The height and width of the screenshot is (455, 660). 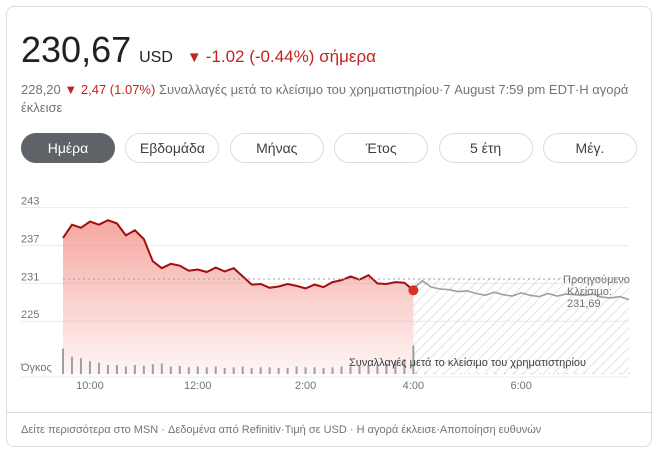 What do you see at coordinates (329, 148) in the screenshot?
I see `range-tabs: Ημέρα Εβδομάδα Μήνας Έτος 5 έτη Μέγ.` at bounding box center [329, 148].